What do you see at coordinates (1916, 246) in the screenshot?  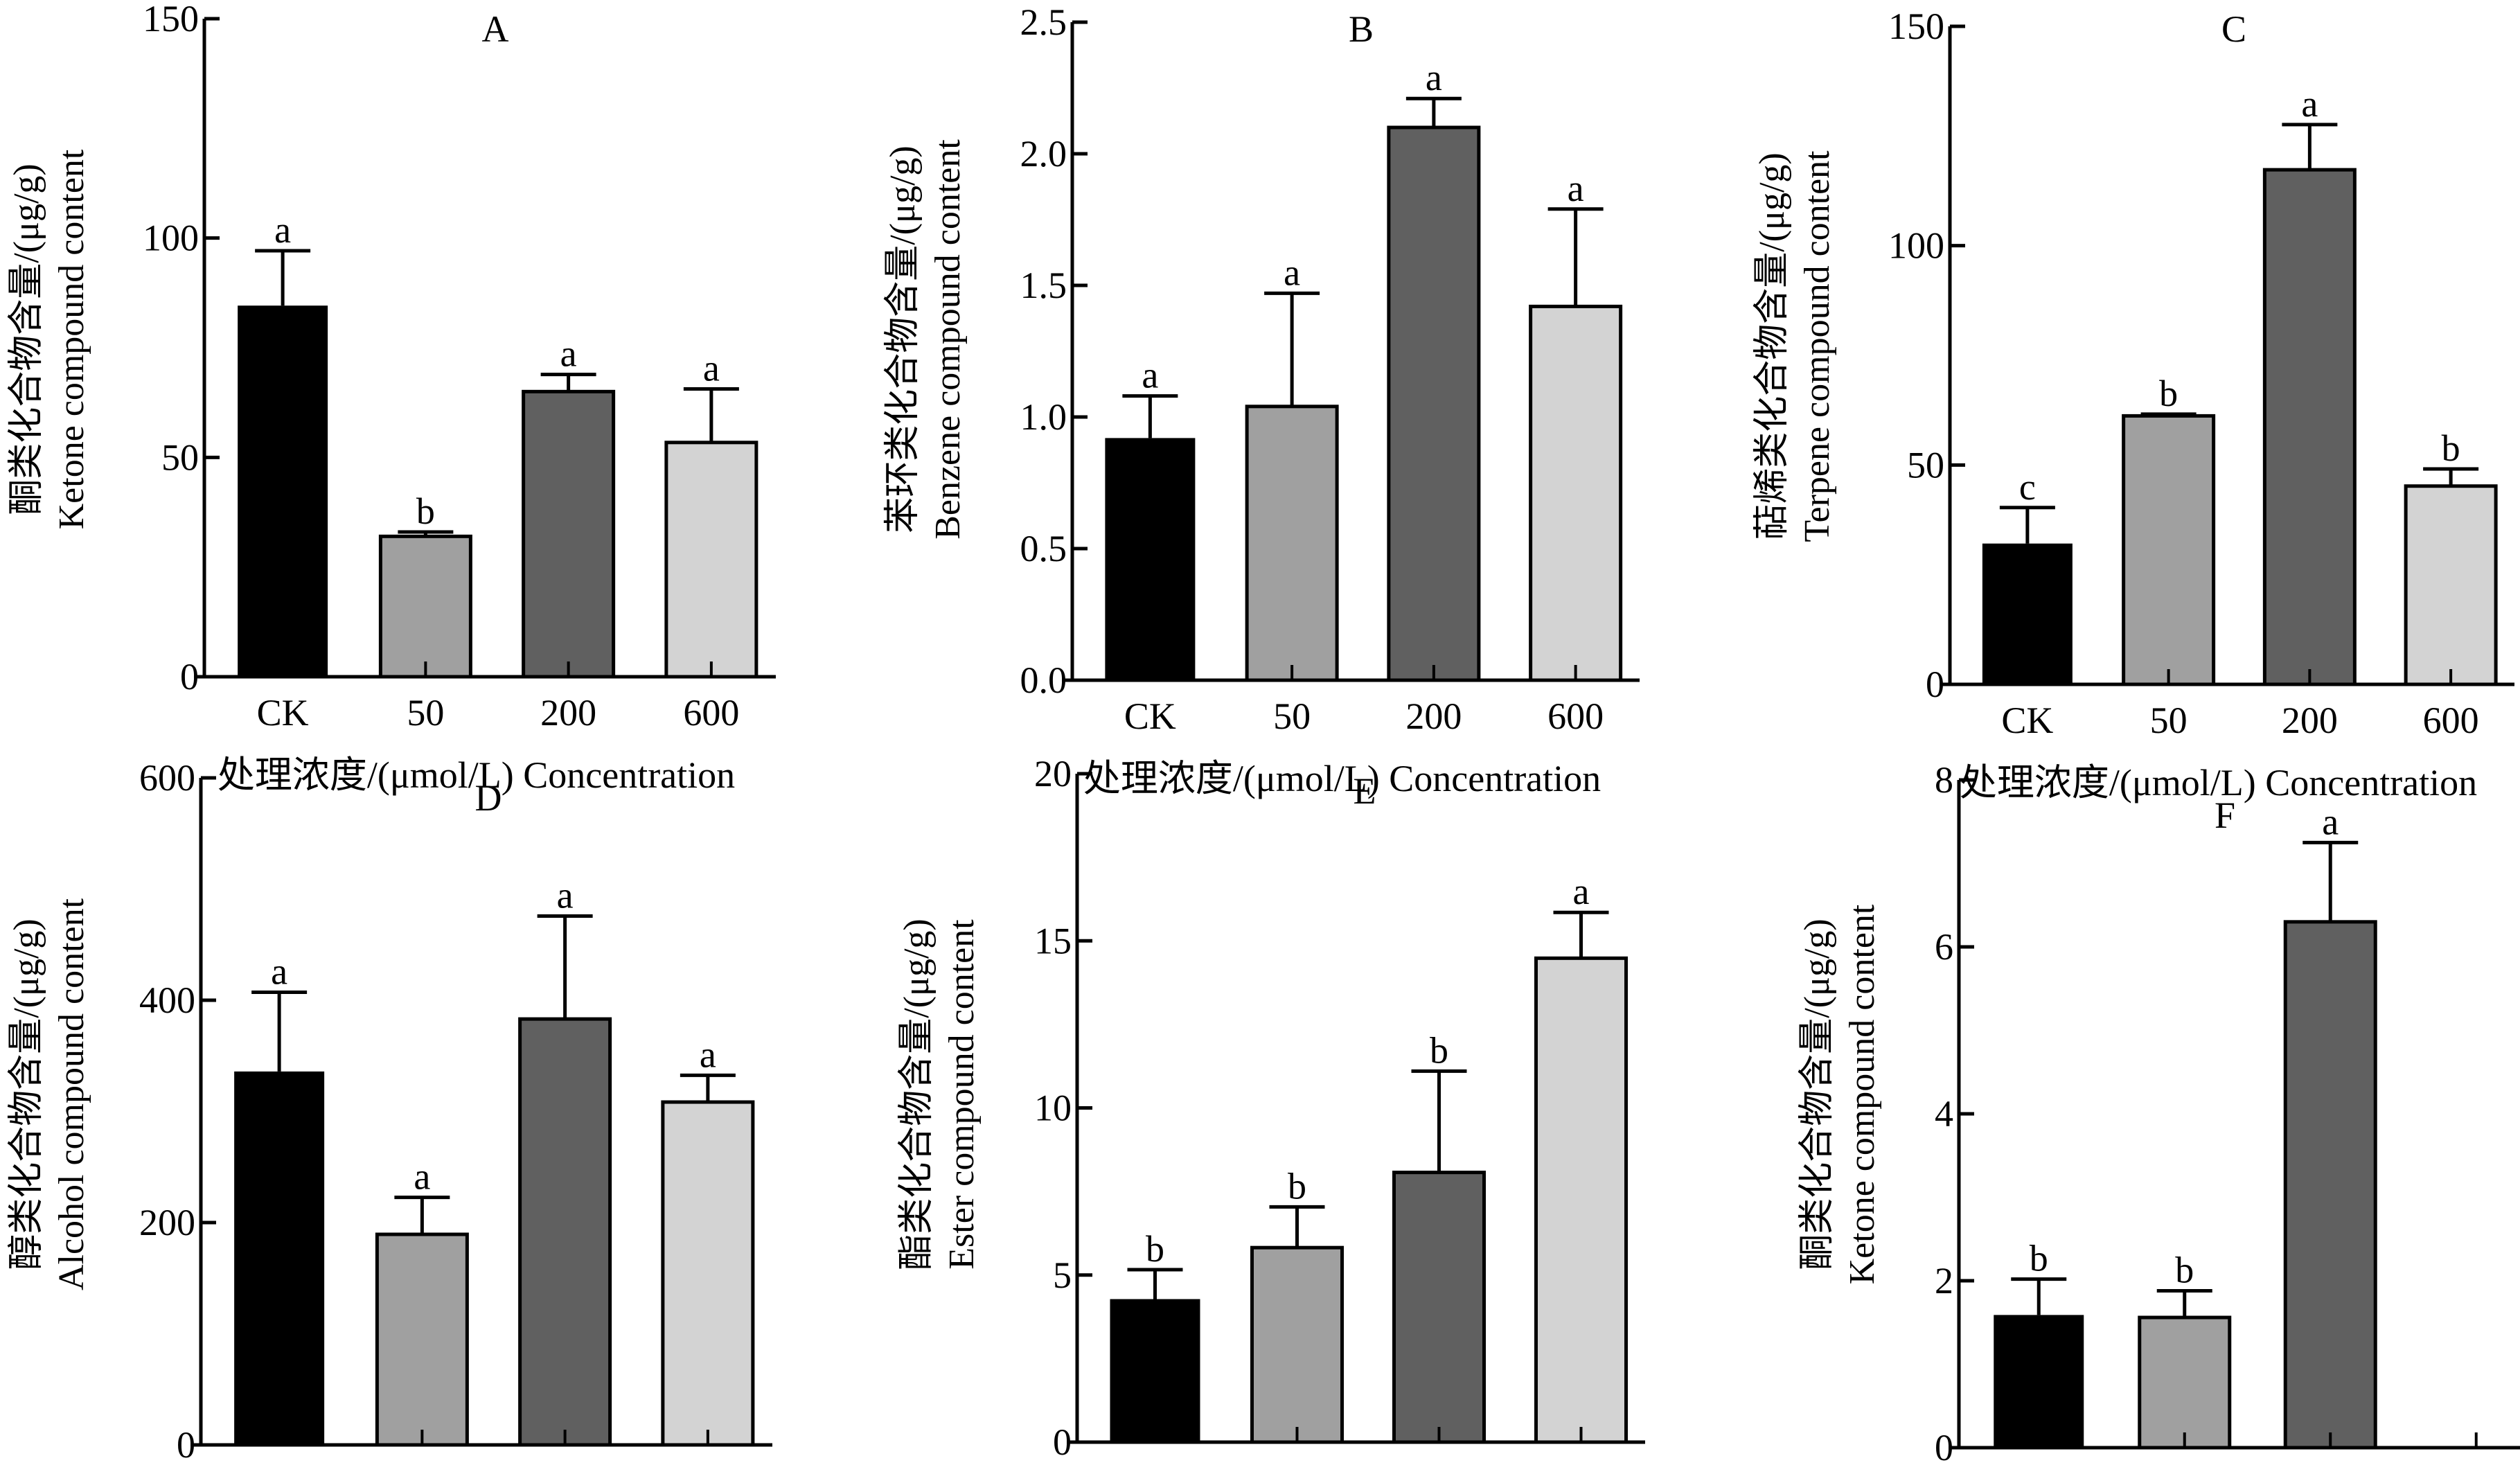 I see `y-tick-label: 100` at bounding box center [1916, 246].